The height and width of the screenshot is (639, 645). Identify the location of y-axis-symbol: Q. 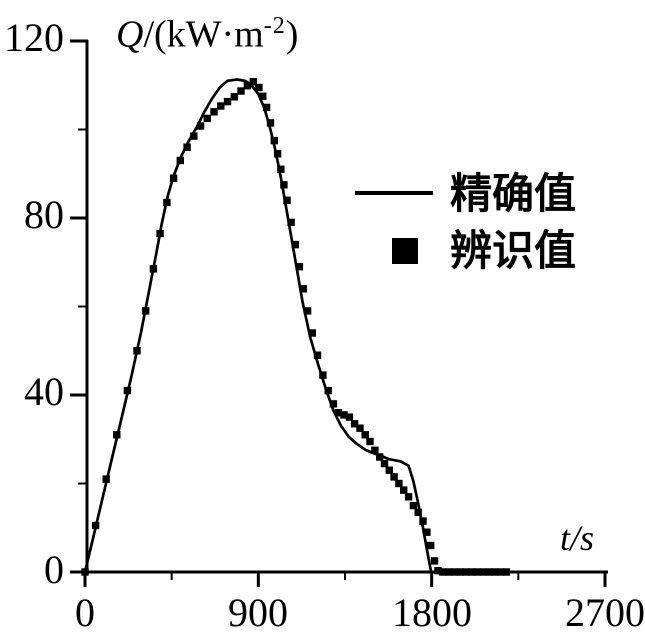
(130, 34).